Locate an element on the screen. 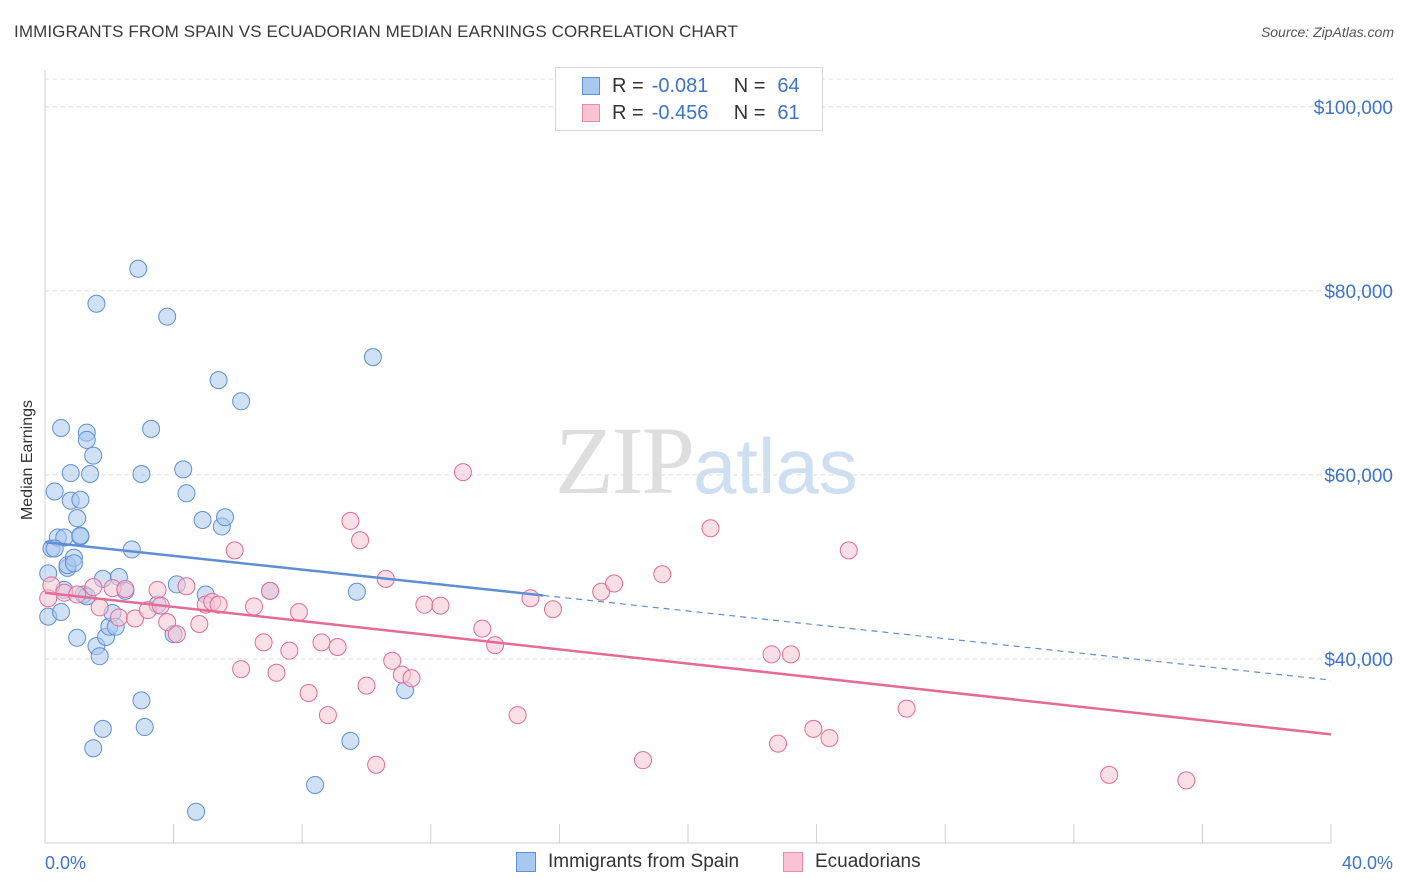 The image size is (1406, 892). chart-source: Source: ZipAtlas.com is located at coordinates (1327, 32).